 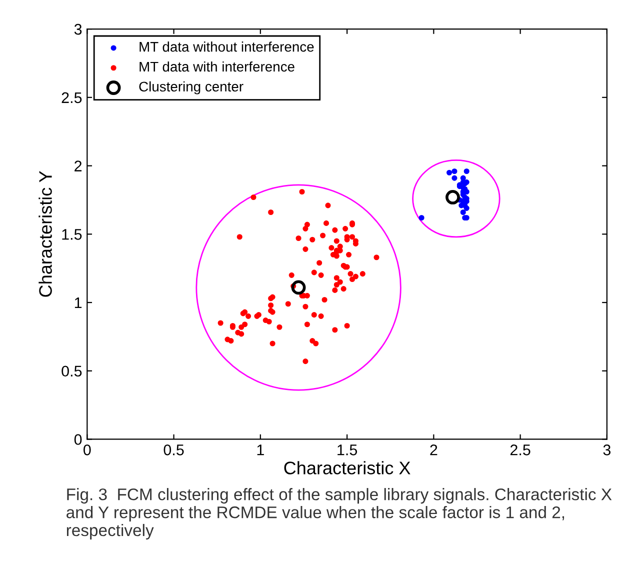 What do you see at coordinates (520, 450) in the screenshot?
I see `x-tick-label: 2.5` at bounding box center [520, 450].